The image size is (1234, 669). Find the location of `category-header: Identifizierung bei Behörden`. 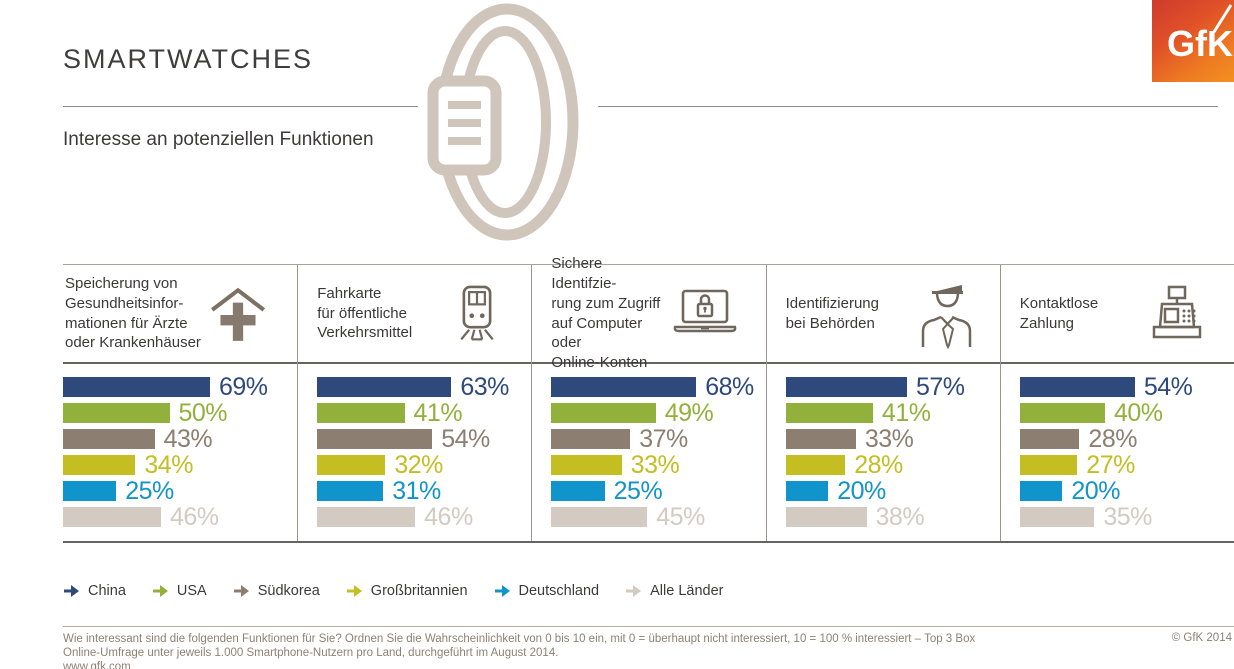

category-header: Identifizierung bei Behörden is located at coordinates (883, 314).